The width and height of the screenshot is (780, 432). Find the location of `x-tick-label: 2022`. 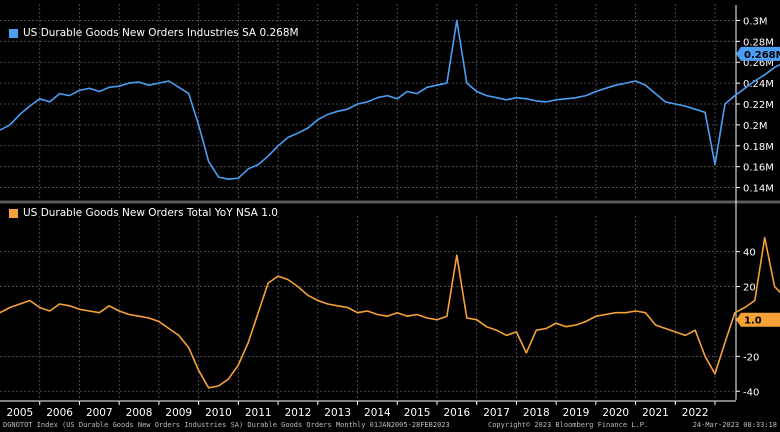

x-tick-label: 2022 is located at coordinates (695, 413).